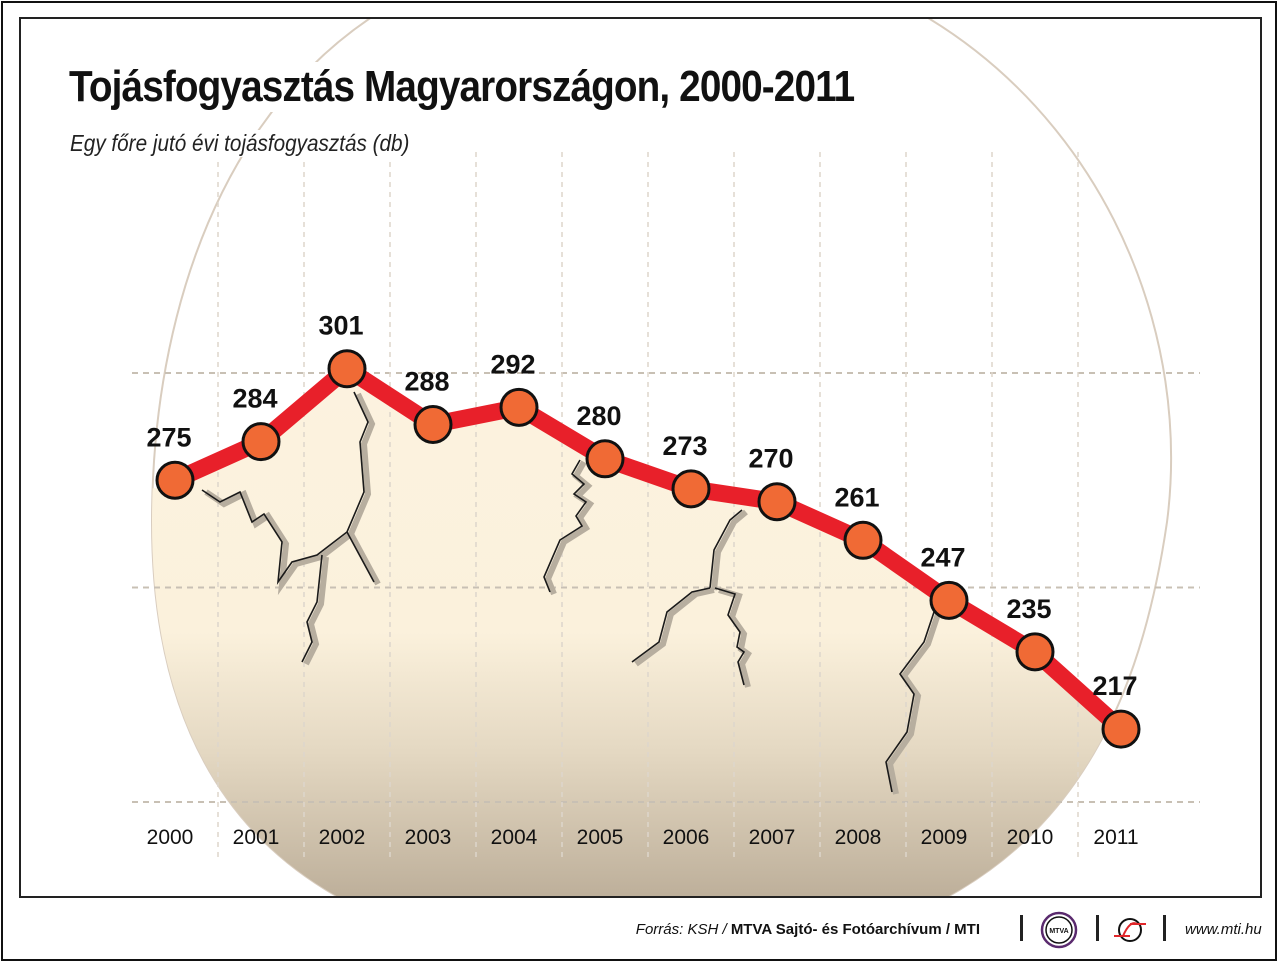  Describe the element at coordinates (433, 424) in the screenshot. I see `data-point-2003` at that location.